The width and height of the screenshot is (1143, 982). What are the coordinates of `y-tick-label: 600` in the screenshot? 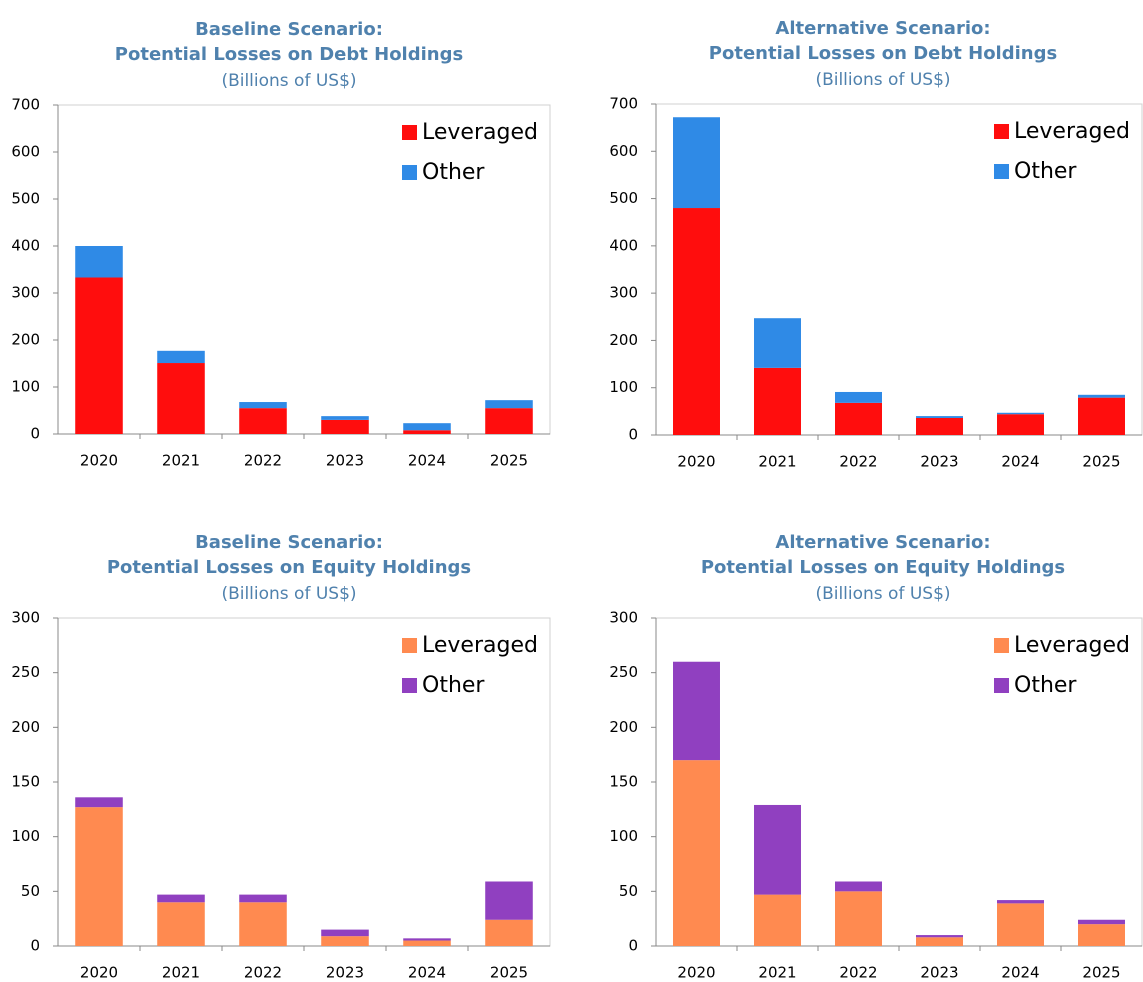 It's located at (623, 151).